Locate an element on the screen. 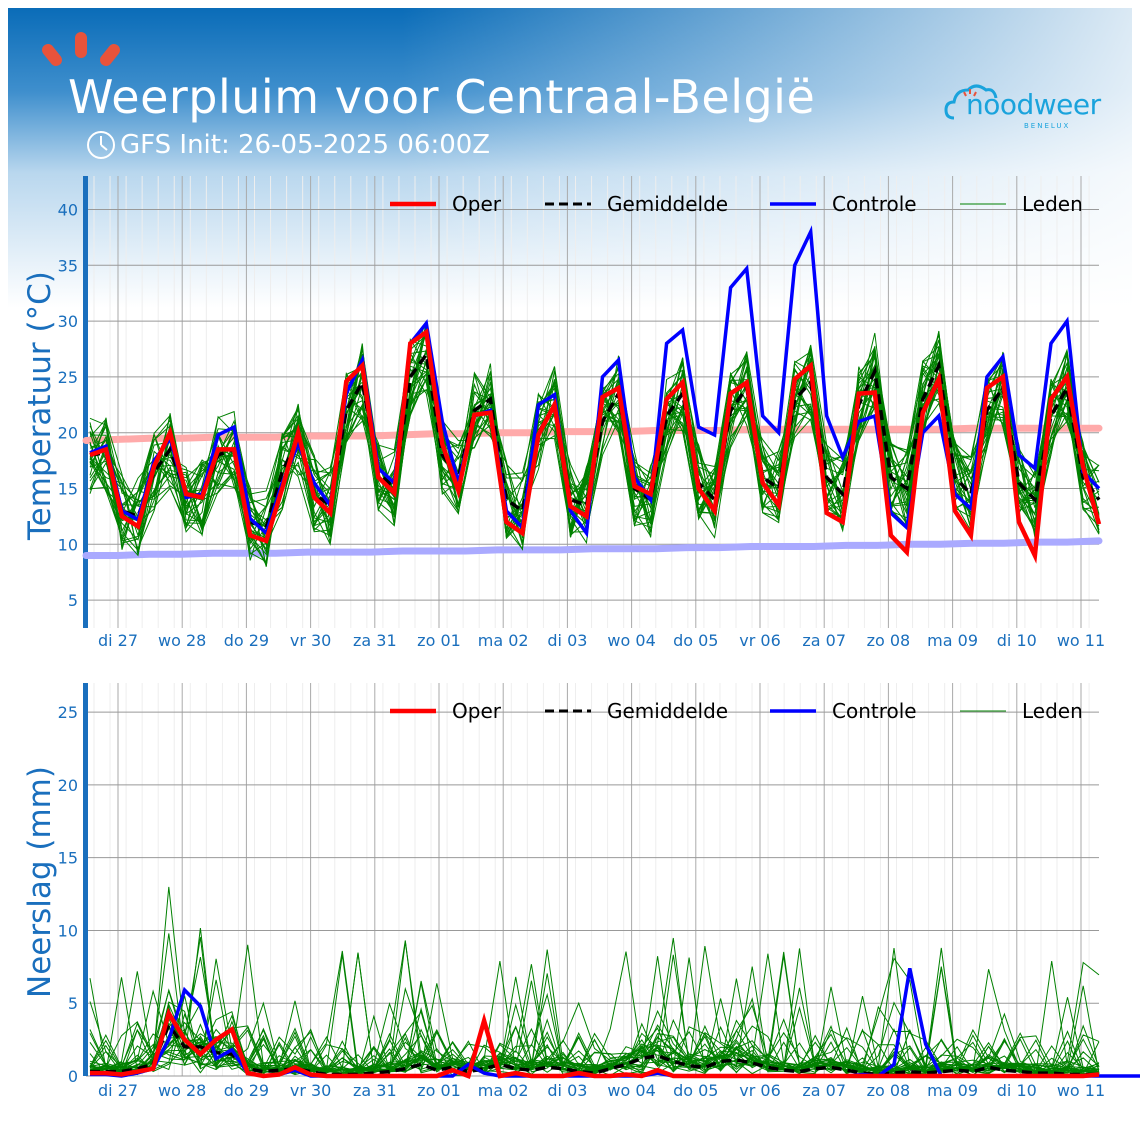  y-tick-label: 30 is located at coordinates (68, 321).